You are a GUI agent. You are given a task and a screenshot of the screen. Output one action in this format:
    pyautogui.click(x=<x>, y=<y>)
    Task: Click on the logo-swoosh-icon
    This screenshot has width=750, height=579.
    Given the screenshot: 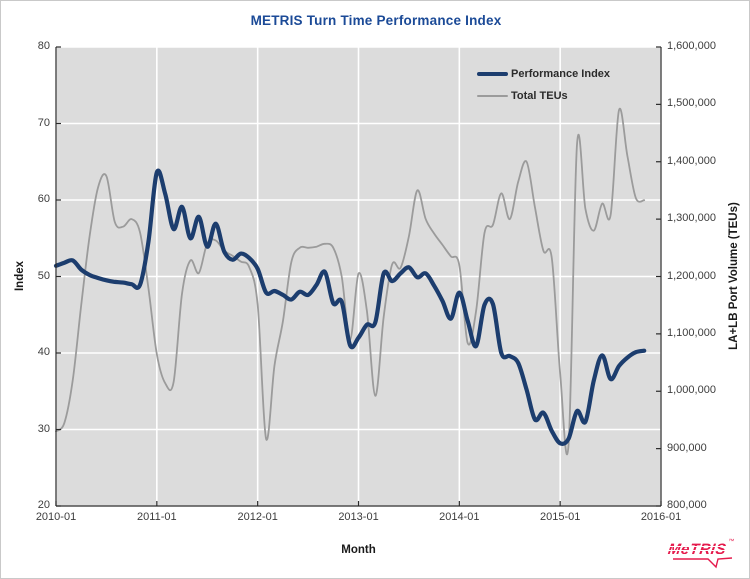 What is the action you would take?
    pyautogui.click(x=703, y=563)
    